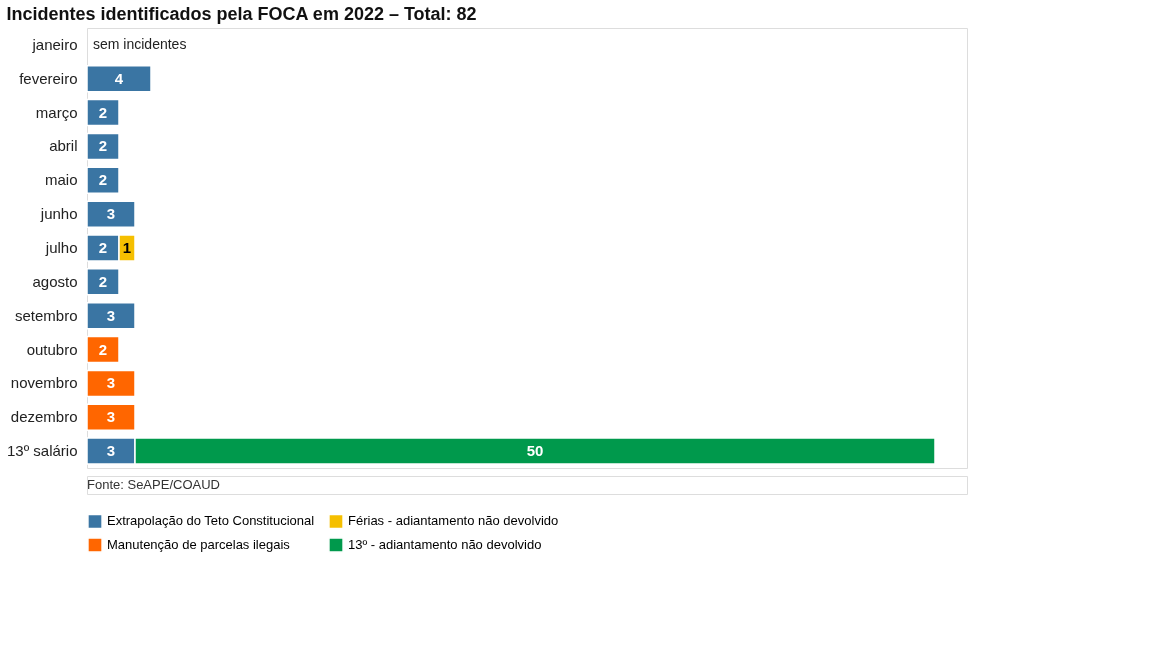 Image resolution: width=1159 pixels, height=657 pixels. I want to click on y-tick-label: março, so click(56, 112).